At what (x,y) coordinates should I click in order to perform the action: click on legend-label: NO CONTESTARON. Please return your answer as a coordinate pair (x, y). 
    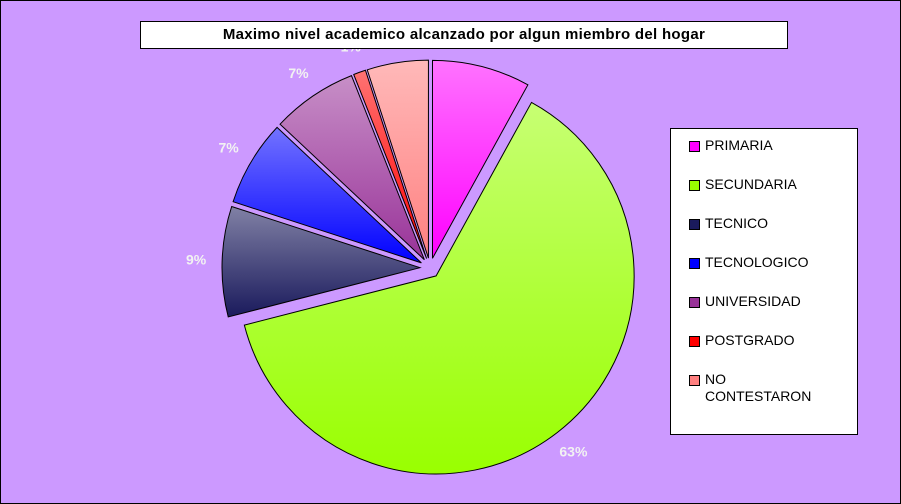
    Looking at the image, I should click on (758, 387).